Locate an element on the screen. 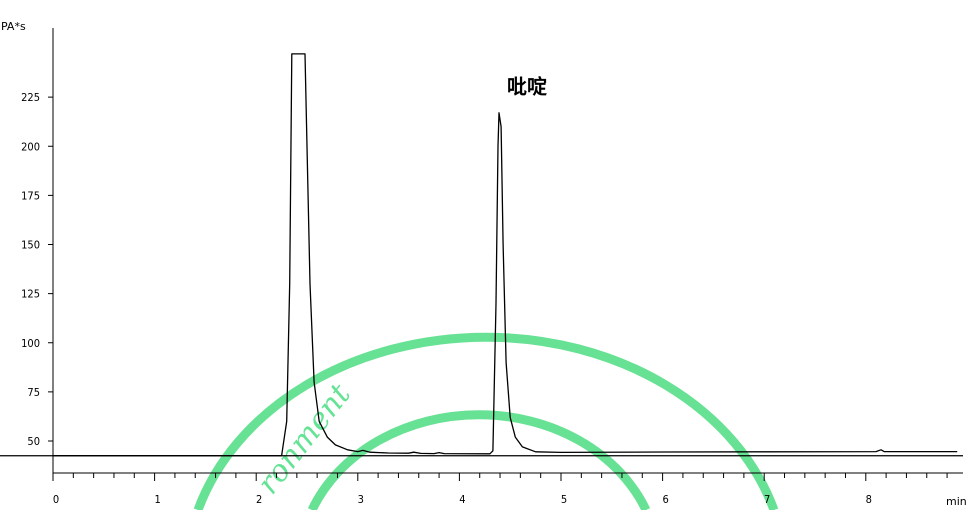  x-tick-label: 6 is located at coordinates (665, 499).